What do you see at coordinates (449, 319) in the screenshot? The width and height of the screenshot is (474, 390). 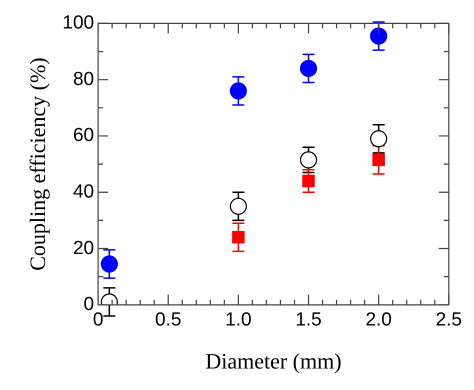 I see `x-tick-label: 2.5` at bounding box center [449, 319].